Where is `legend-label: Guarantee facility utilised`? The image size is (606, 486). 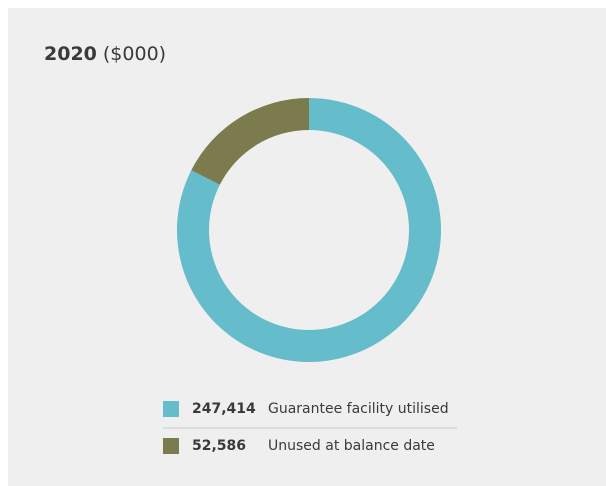
legend-label: Guarantee facility utilised is located at coordinates (358, 409).